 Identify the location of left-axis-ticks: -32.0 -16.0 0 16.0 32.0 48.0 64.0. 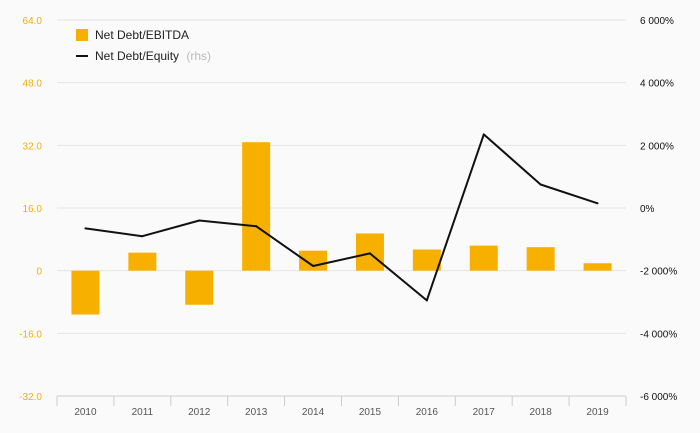
(30, 209).